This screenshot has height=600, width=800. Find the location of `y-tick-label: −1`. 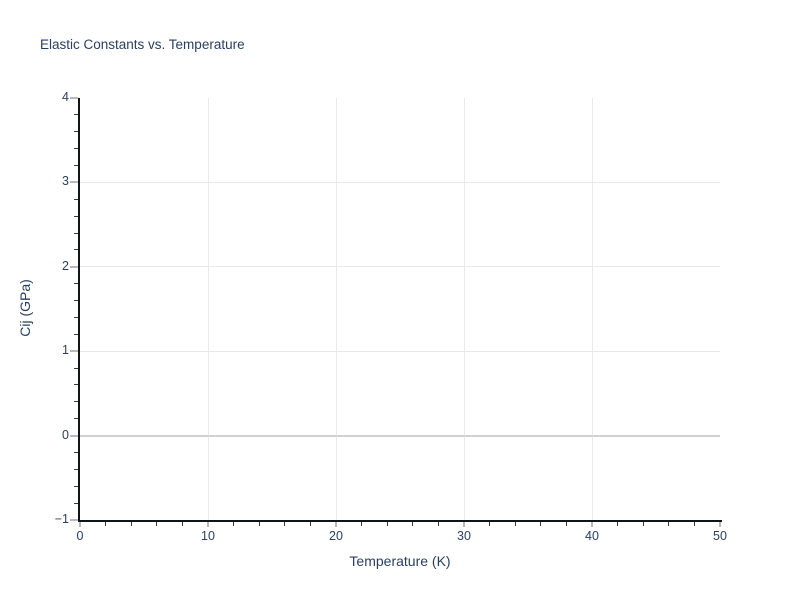

y-tick-label: −1 is located at coordinates (61, 519).